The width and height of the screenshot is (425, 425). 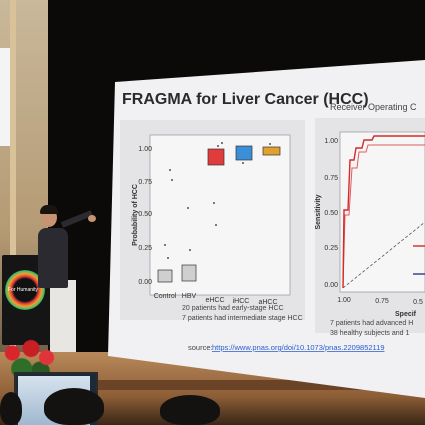 I want to click on category-ehcc: eHCC, so click(x=214, y=300).